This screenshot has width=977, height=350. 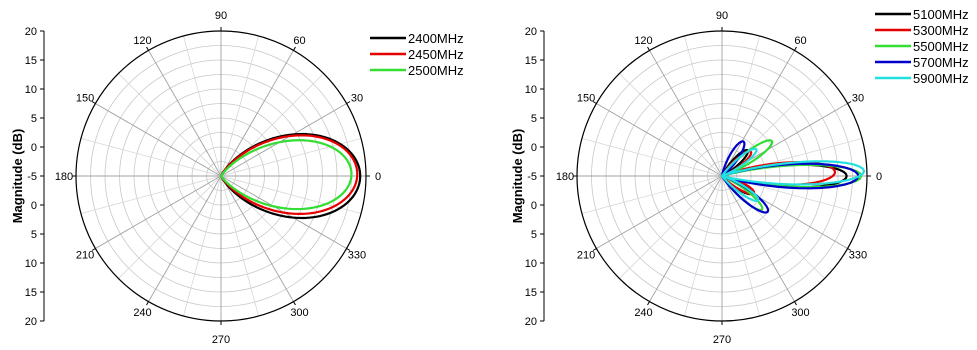 I want to click on legend-label: 5700MHz, so click(x=941, y=62).